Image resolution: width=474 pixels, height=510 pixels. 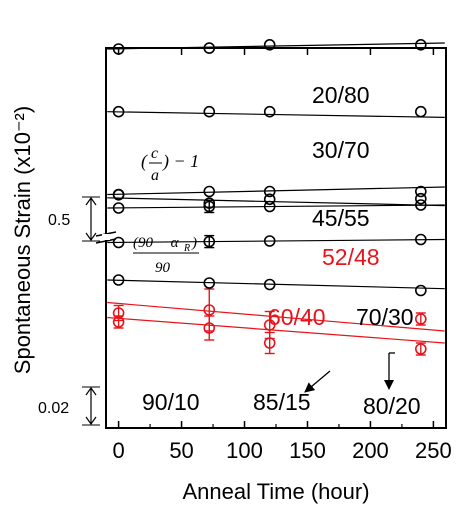 I want to click on svg-text: 90, so click(x=163, y=268).